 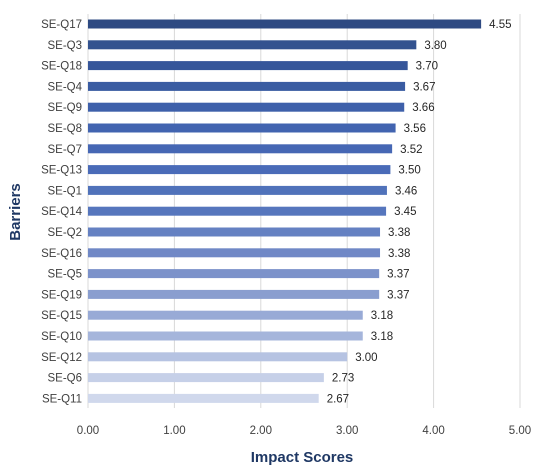 What do you see at coordinates (61, 358) in the screenshot?
I see `category-label: SE-Q12` at bounding box center [61, 358].